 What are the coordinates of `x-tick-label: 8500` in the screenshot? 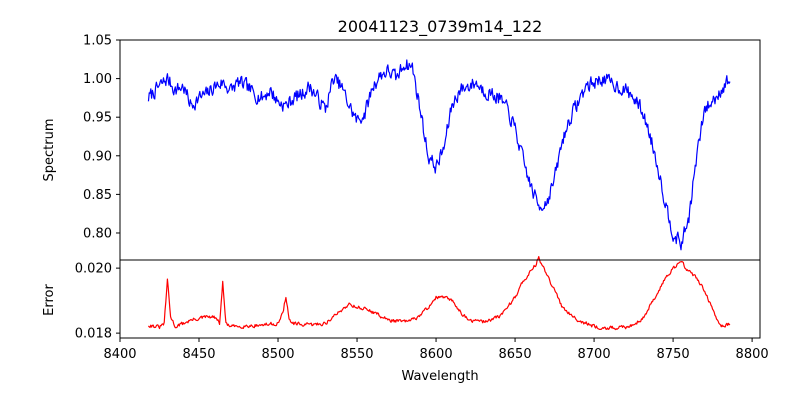 It's located at (277, 354).